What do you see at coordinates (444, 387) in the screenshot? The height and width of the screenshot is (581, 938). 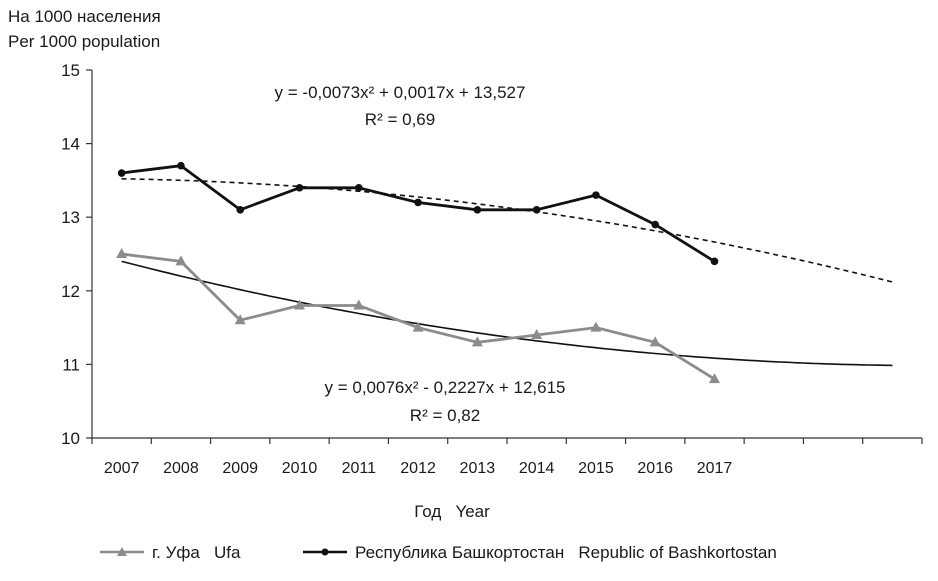 I see `trend-equation-ufa: y = 0,0076x² - 0,2227x + 12,615` at bounding box center [444, 387].